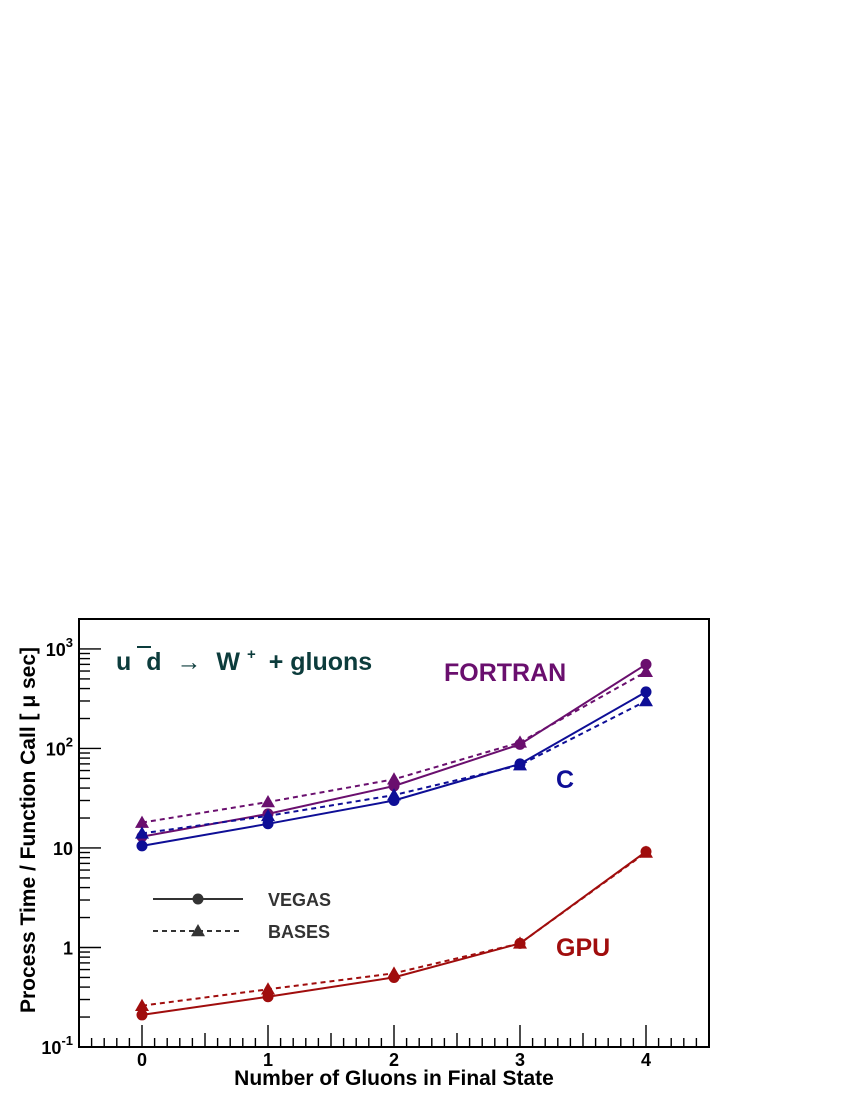  Describe the element at coordinates (153, 662) in the screenshot. I see `process-dbar: d` at that location.